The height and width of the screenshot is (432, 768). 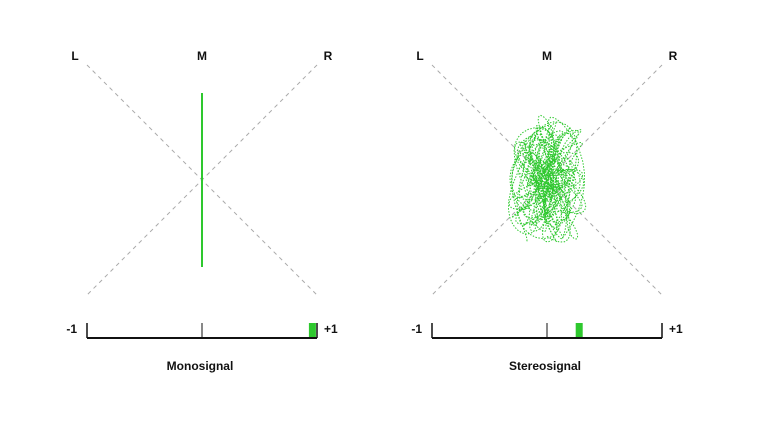 I want to click on signal-trace, so click(x=547, y=178).